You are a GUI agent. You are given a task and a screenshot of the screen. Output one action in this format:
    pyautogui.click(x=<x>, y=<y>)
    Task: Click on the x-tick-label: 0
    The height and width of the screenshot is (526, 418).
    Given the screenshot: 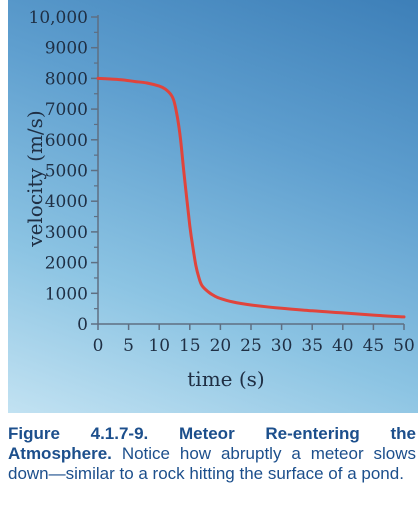 What is the action you would take?
    pyautogui.click(x=98, y=346)
    